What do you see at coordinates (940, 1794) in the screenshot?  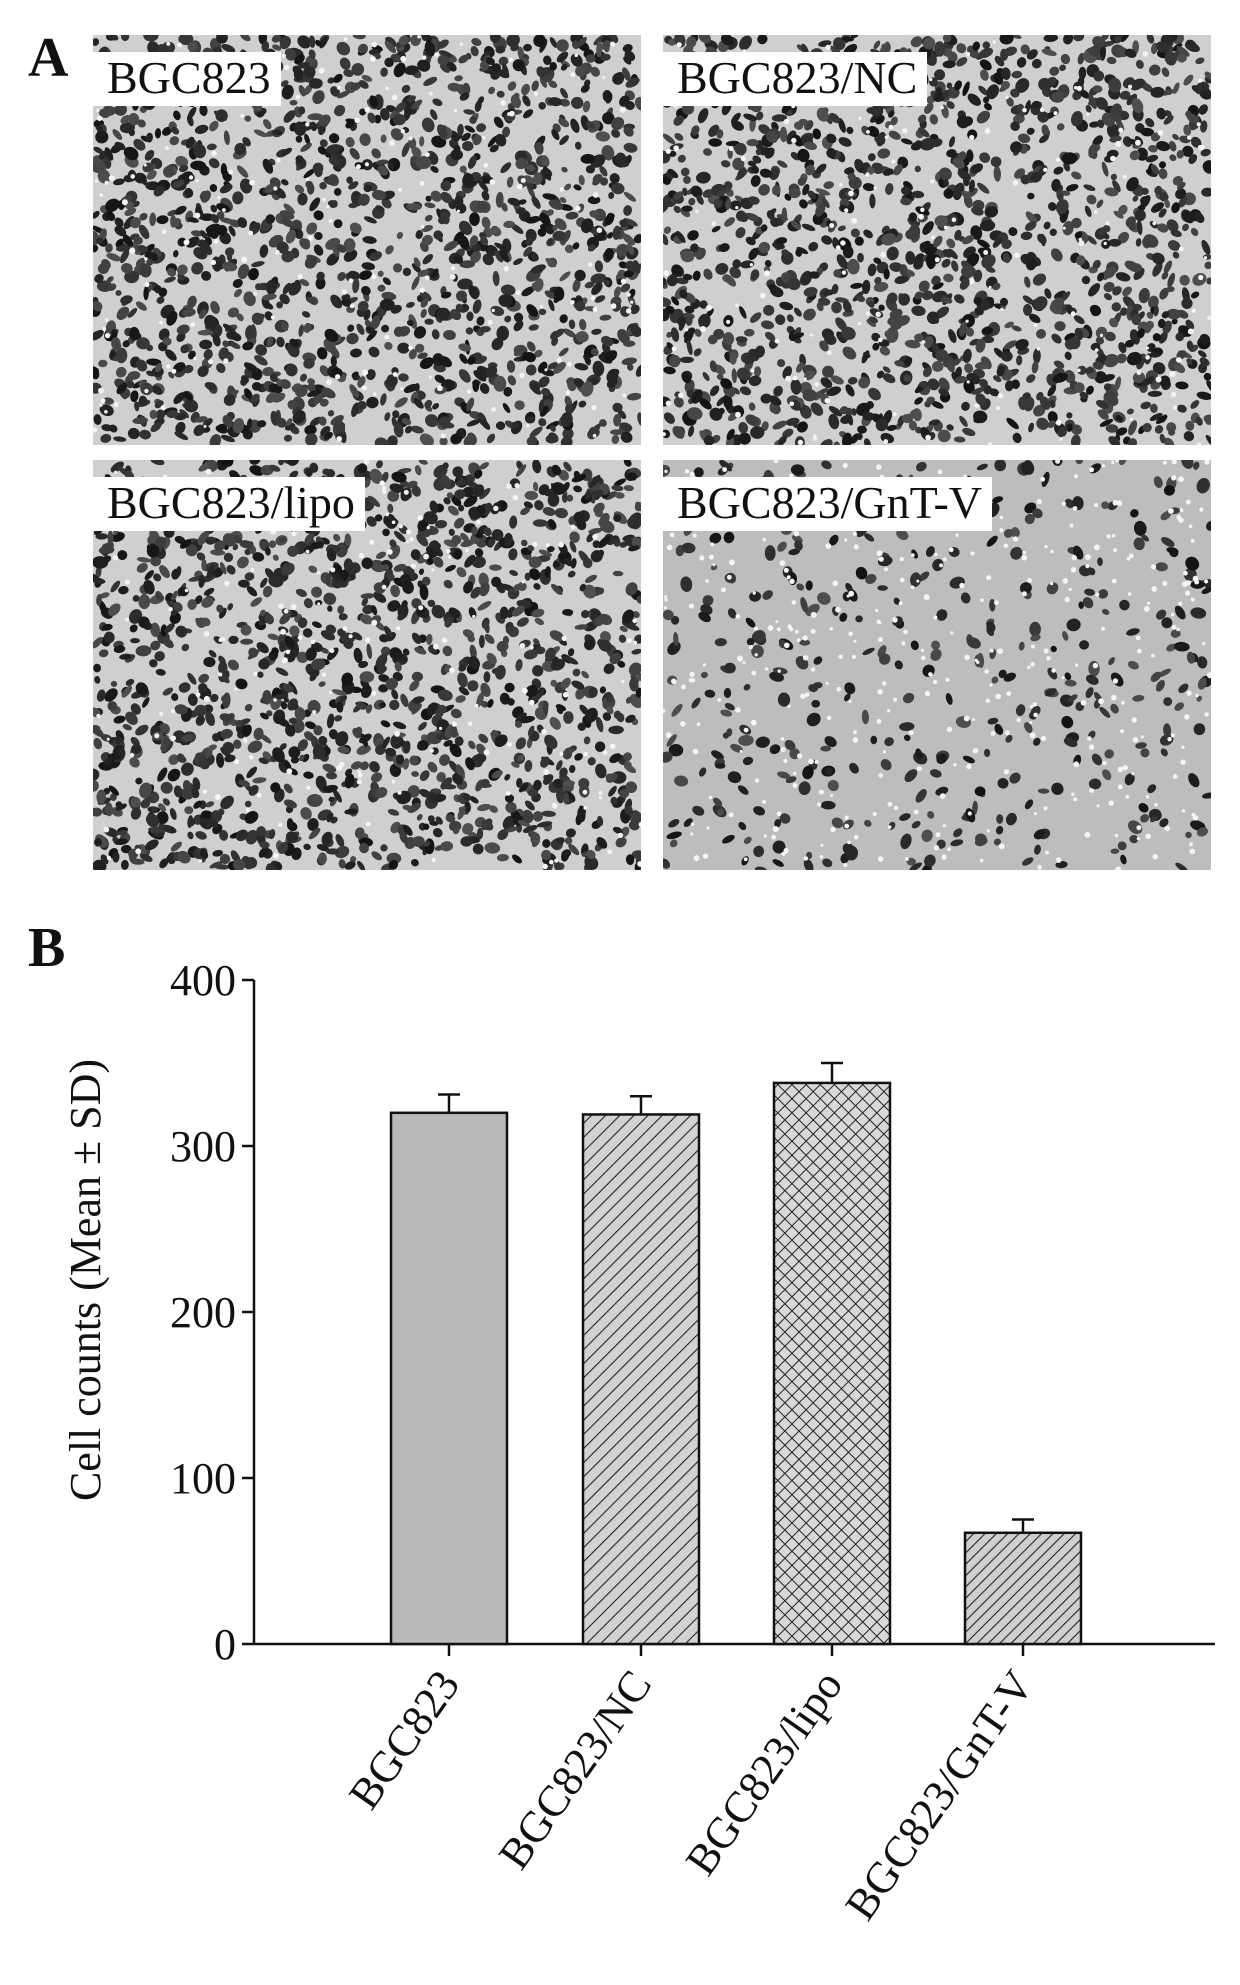 I see `x-tick-label: BGC823/GnT-V` at bounding box center [940, 1794].